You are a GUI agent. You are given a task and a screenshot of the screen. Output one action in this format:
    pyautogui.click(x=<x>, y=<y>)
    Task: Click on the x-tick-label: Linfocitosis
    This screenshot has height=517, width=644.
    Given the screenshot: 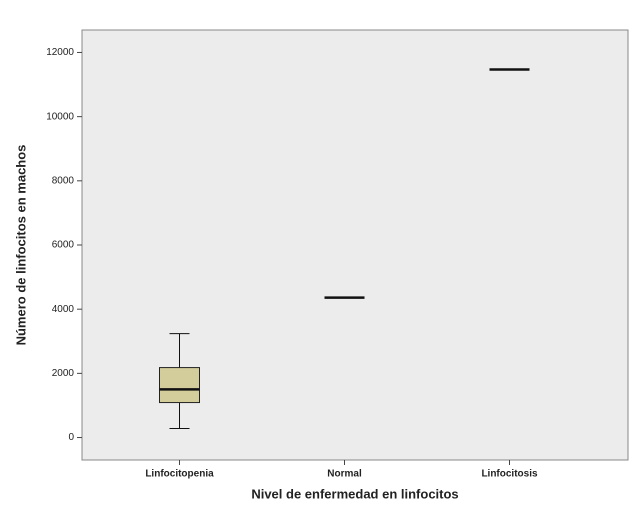 What is the action you would take?
    pyautogui.click(x=509, y=474)
    